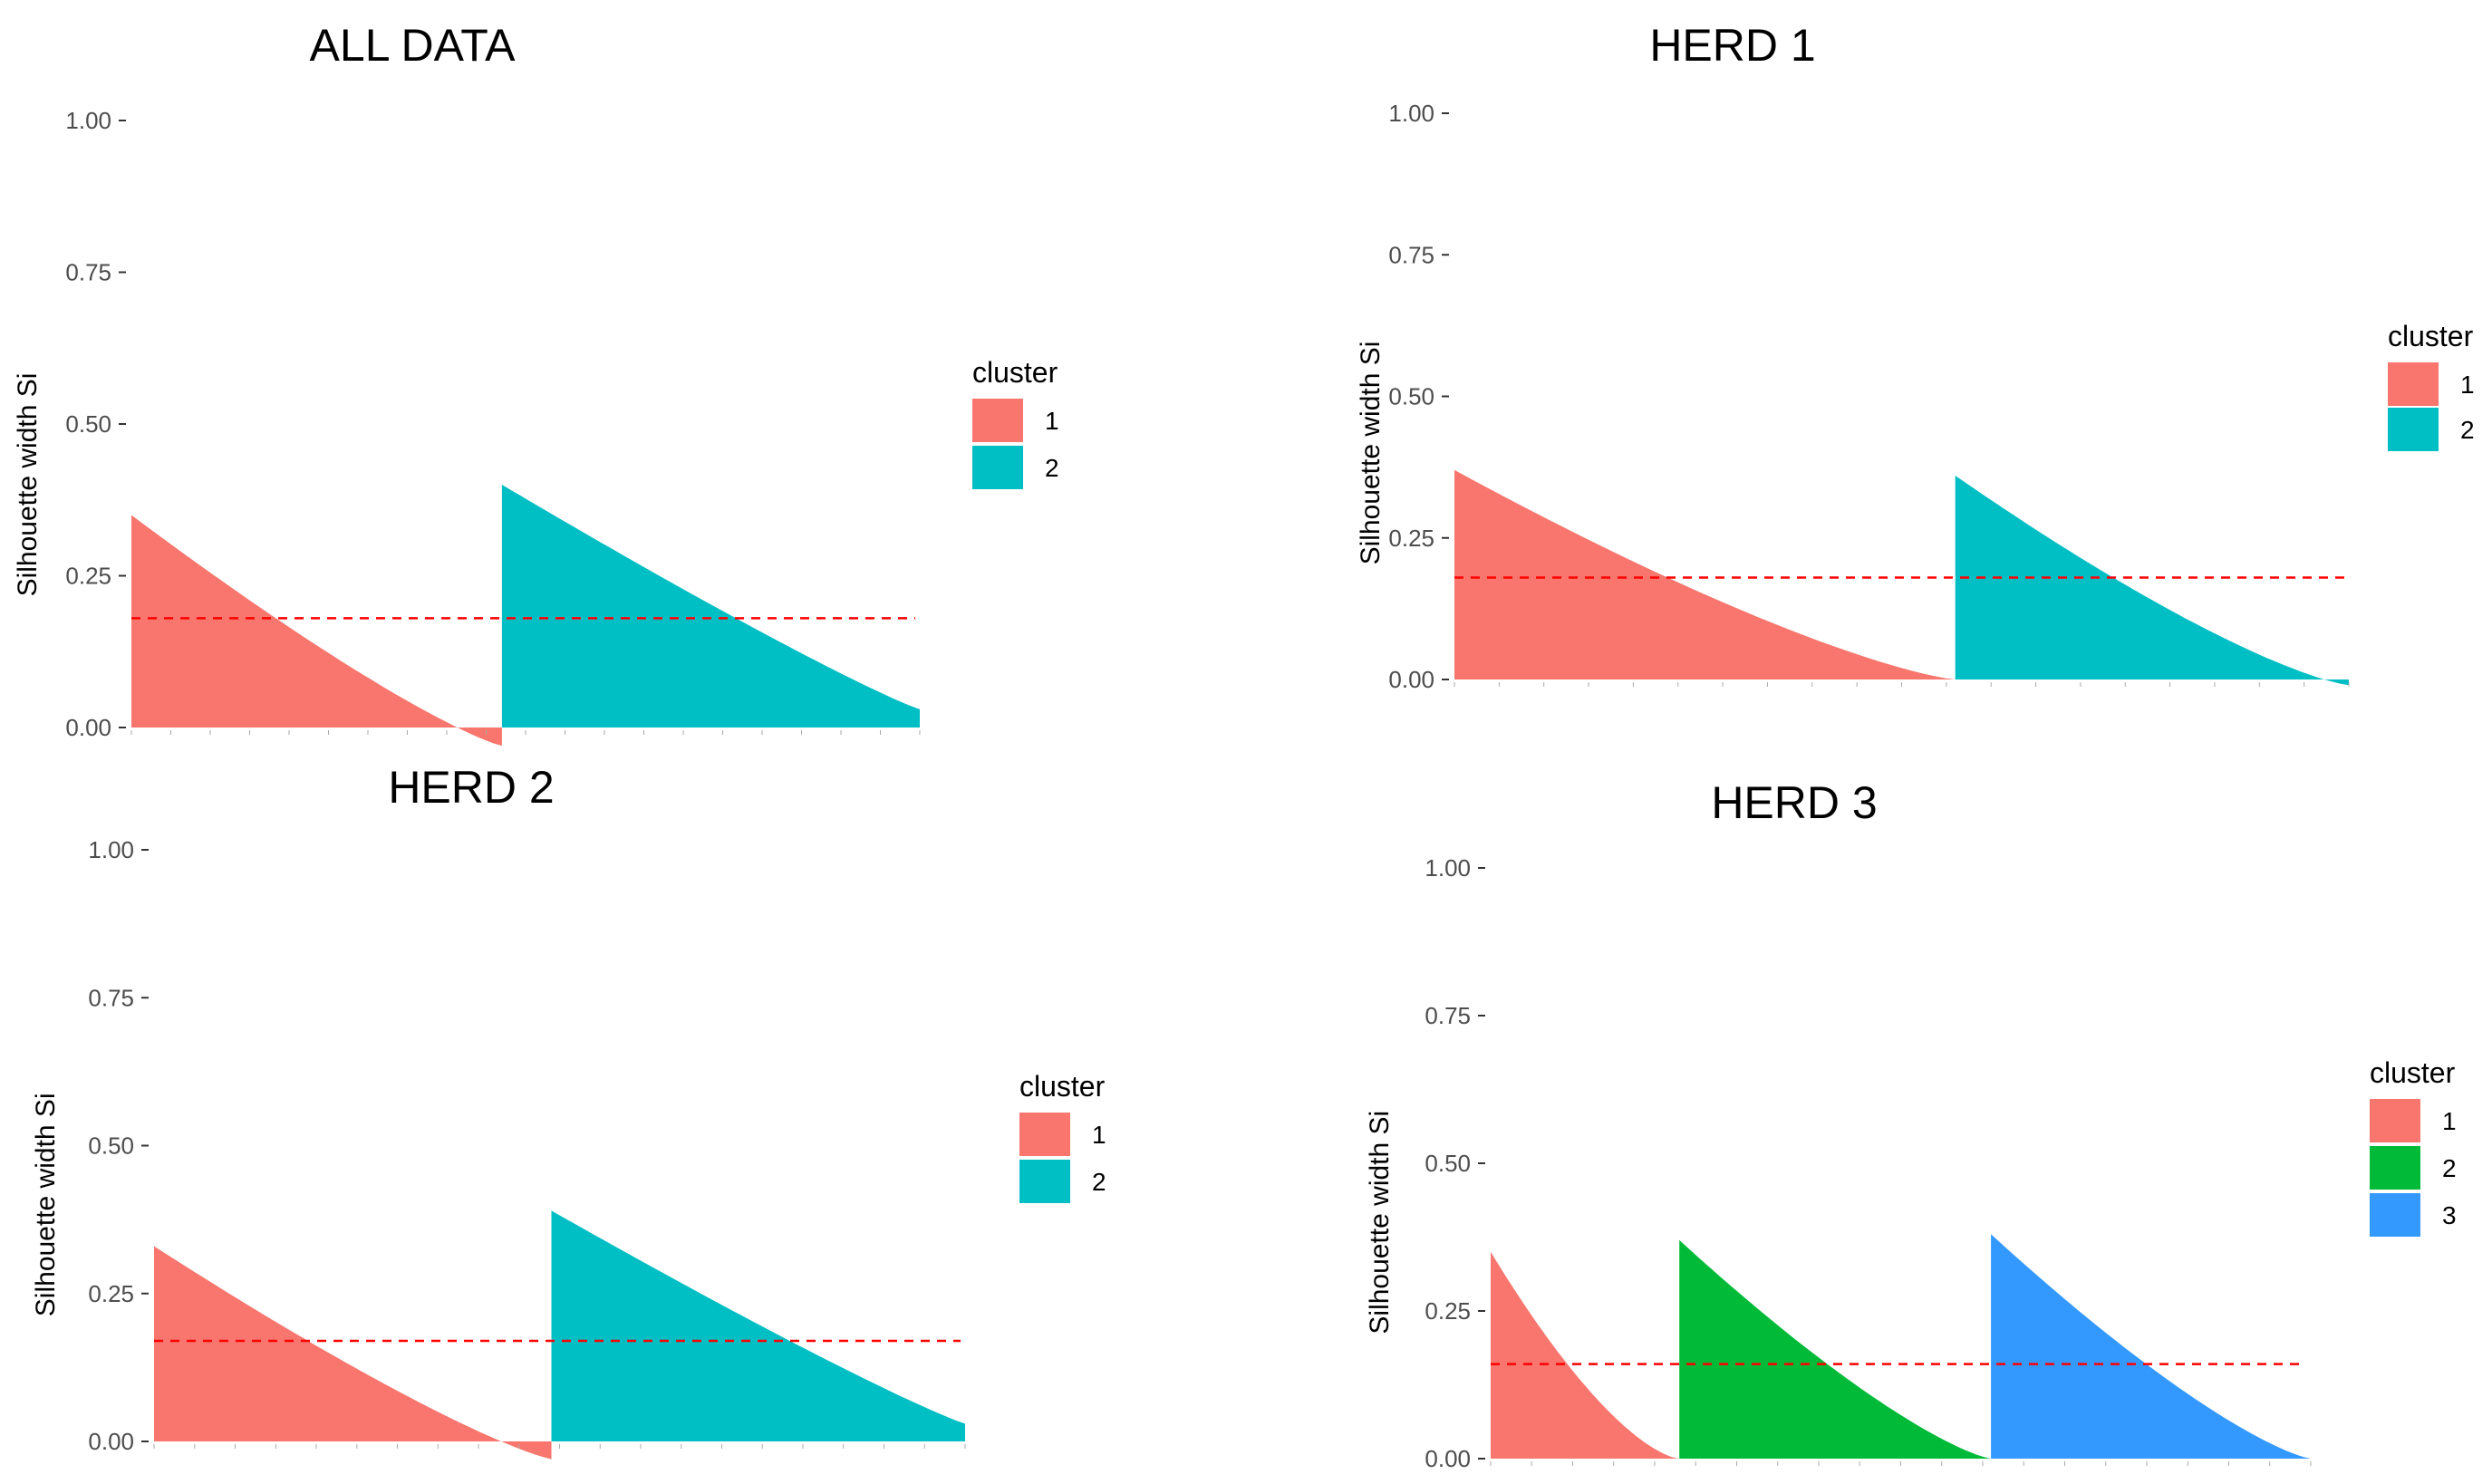 The image size is (2492, 1484). What do you see at coordinates (413, 46) in the screenshot?
I see `chart-title: ALL DATA` at bounding box center [413, 46].